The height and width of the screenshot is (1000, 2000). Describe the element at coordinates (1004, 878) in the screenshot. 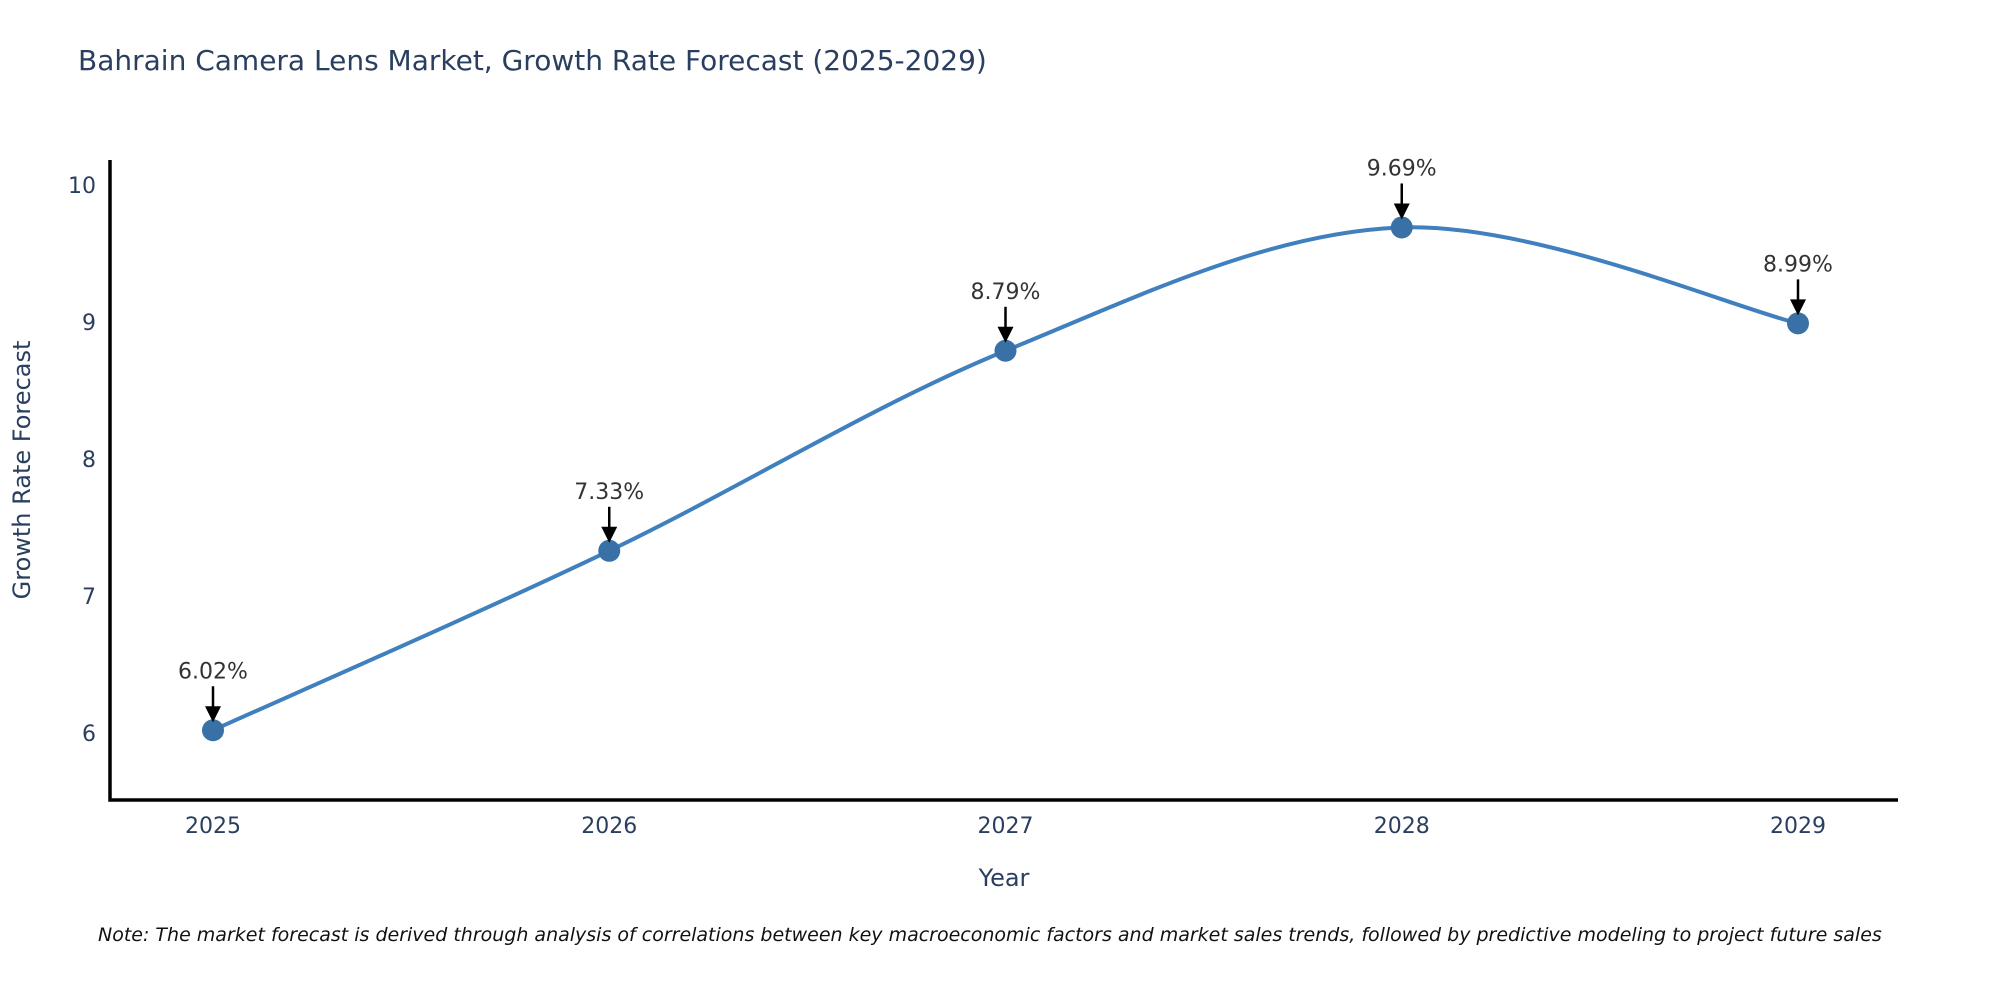

I see `x-axis-title: Year` at that location.